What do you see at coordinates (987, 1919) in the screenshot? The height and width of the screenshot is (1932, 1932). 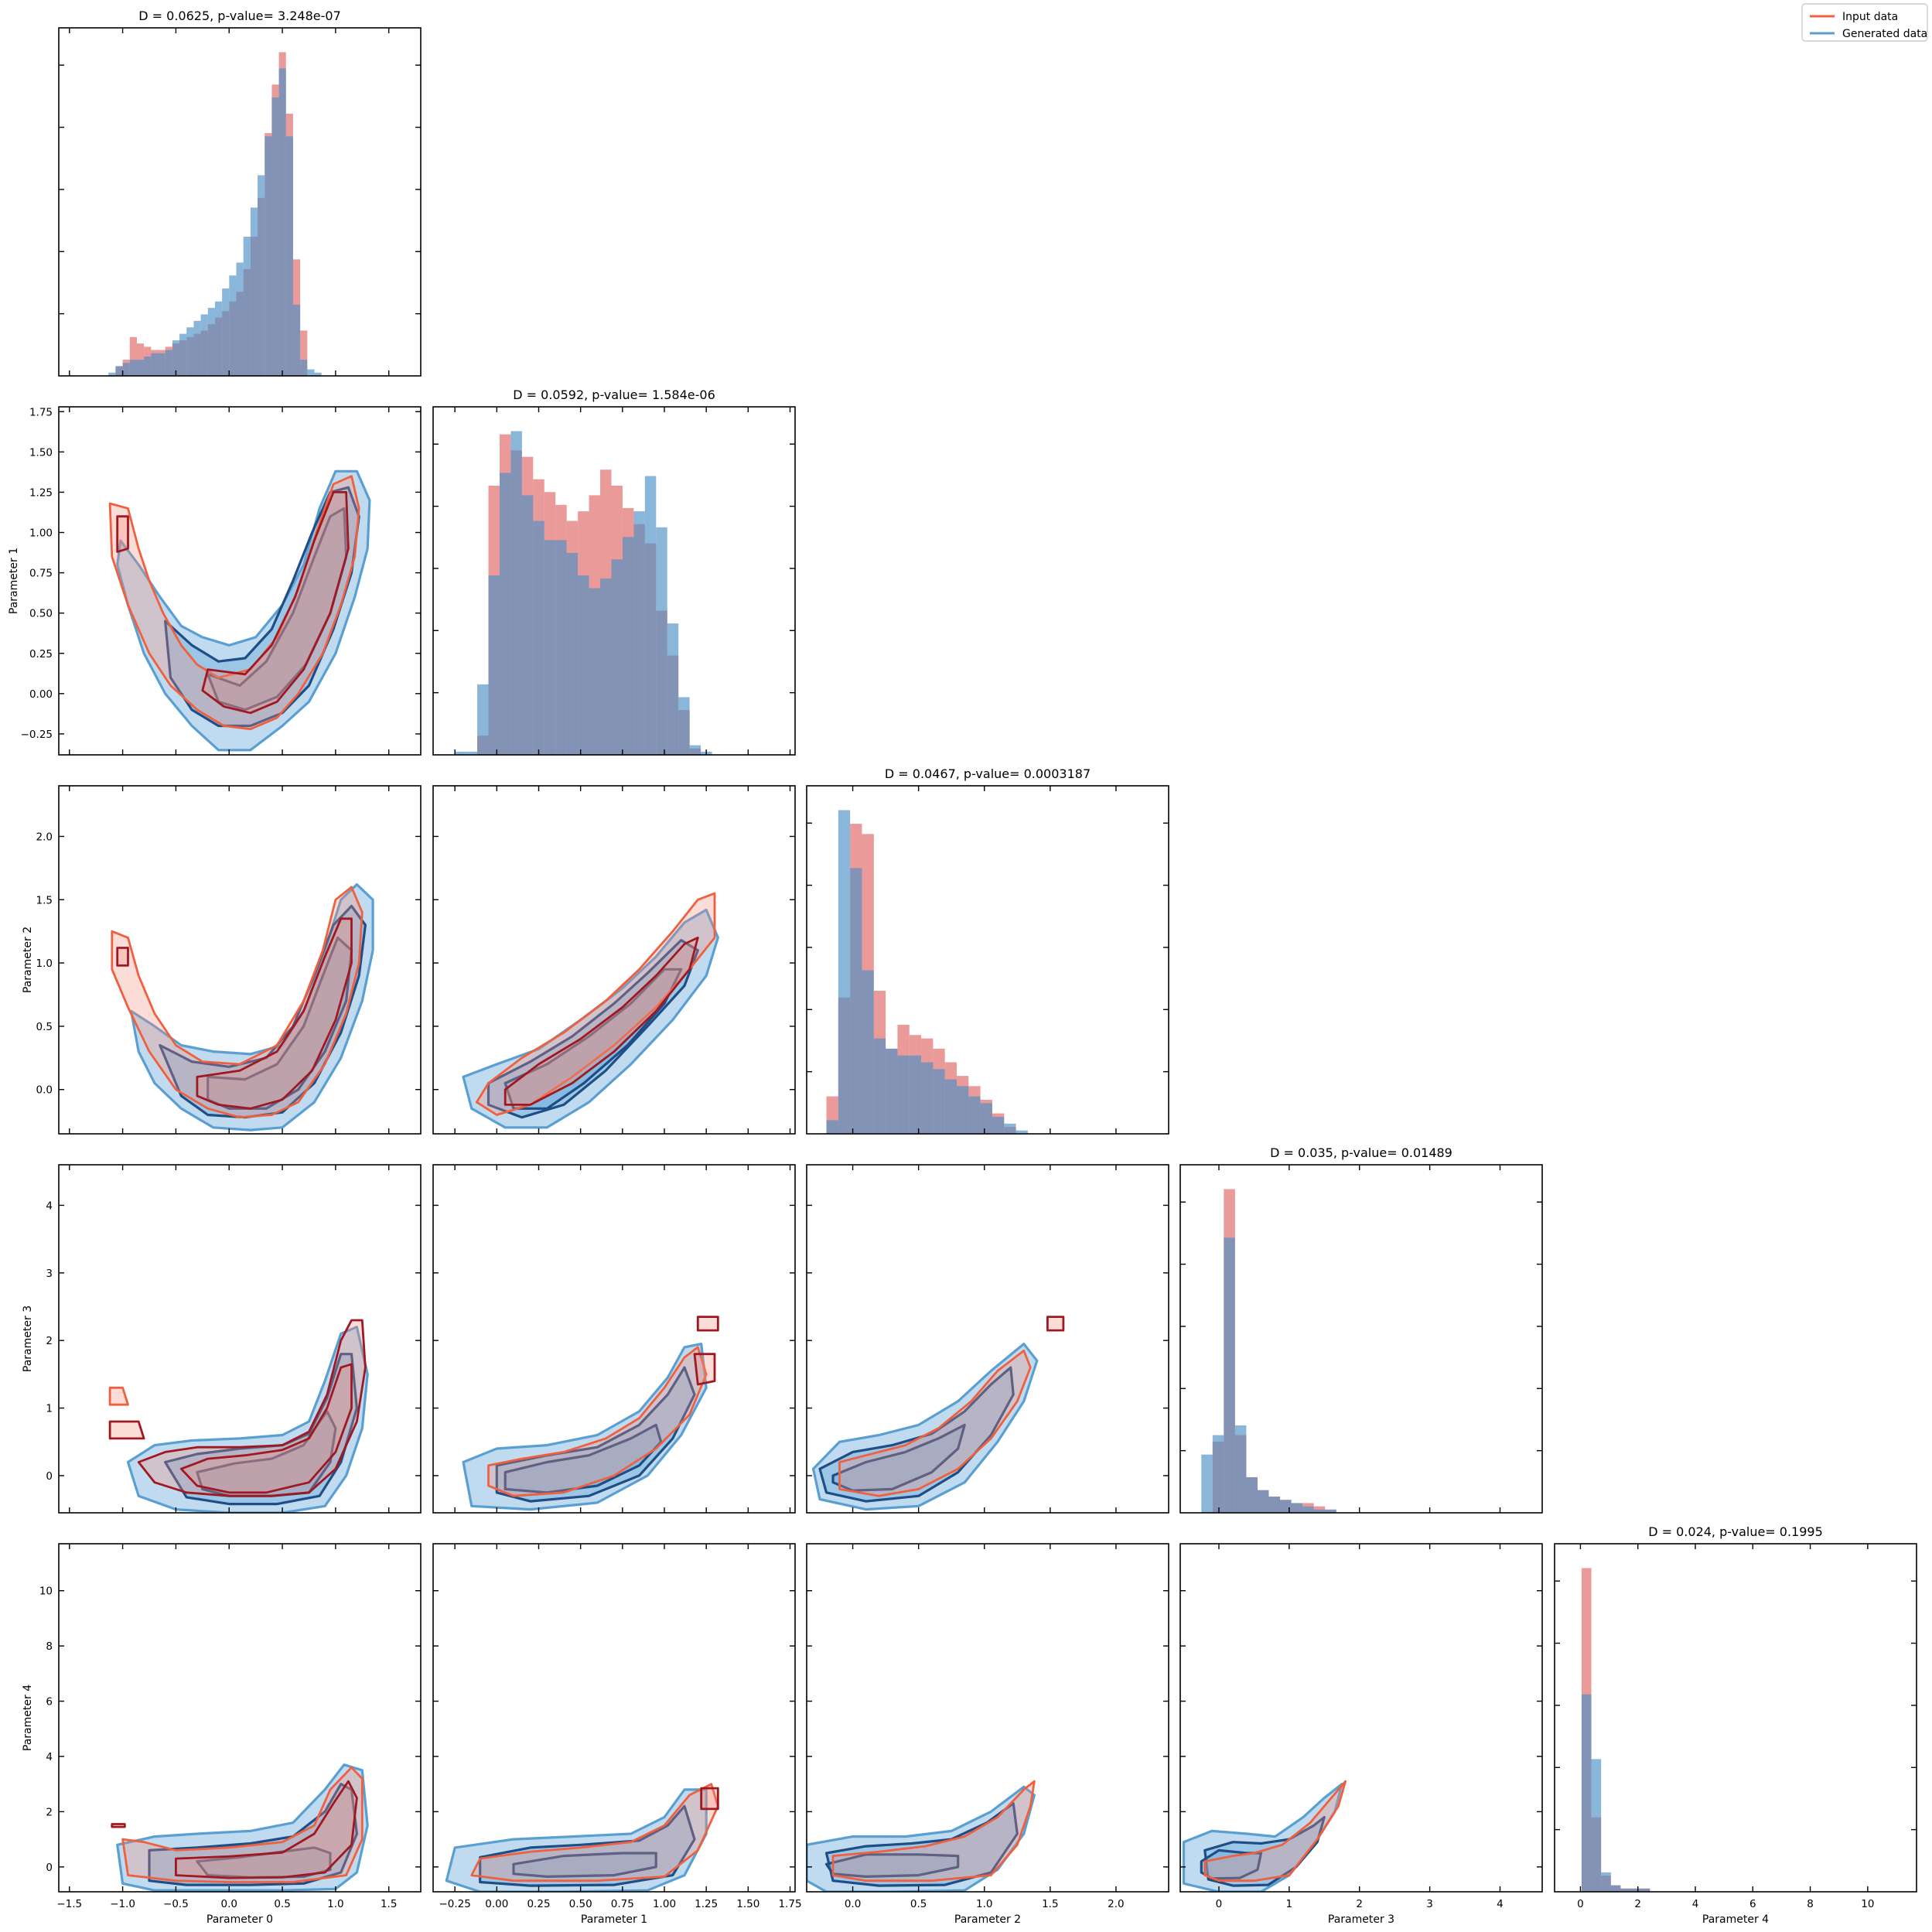 I see `x-axis-label: Parameter 2` at bounding box center [987, 1919].